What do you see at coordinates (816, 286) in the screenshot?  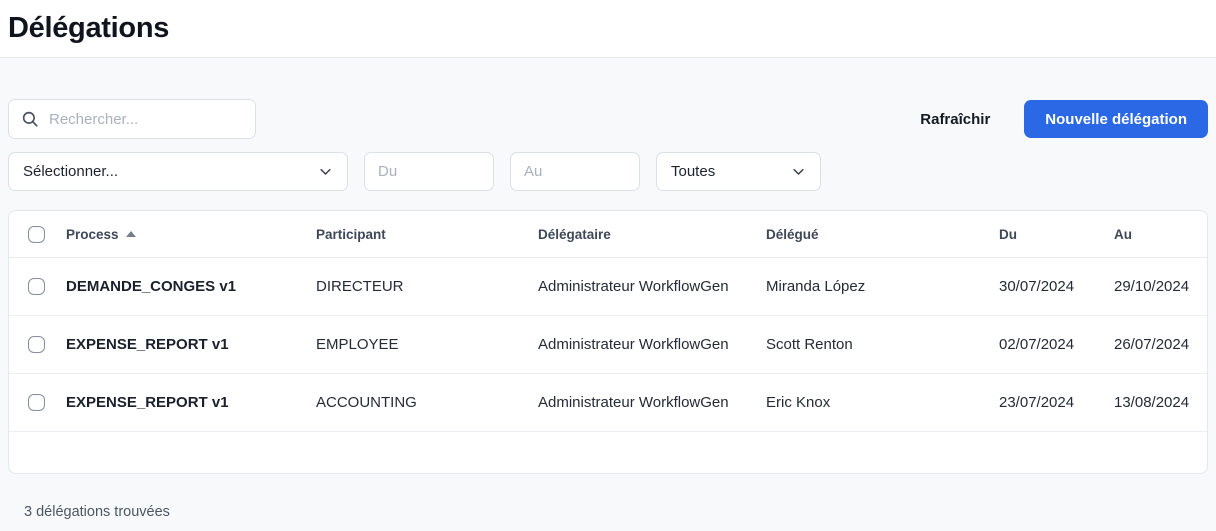 I see `cell-delegue: Miranda López` at bounding box center [816, 286].